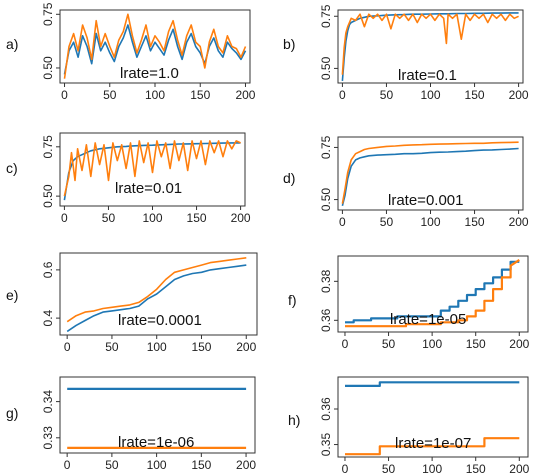  I want to click on lrate-annotation: lrate=1e-05, so click(428, 319).